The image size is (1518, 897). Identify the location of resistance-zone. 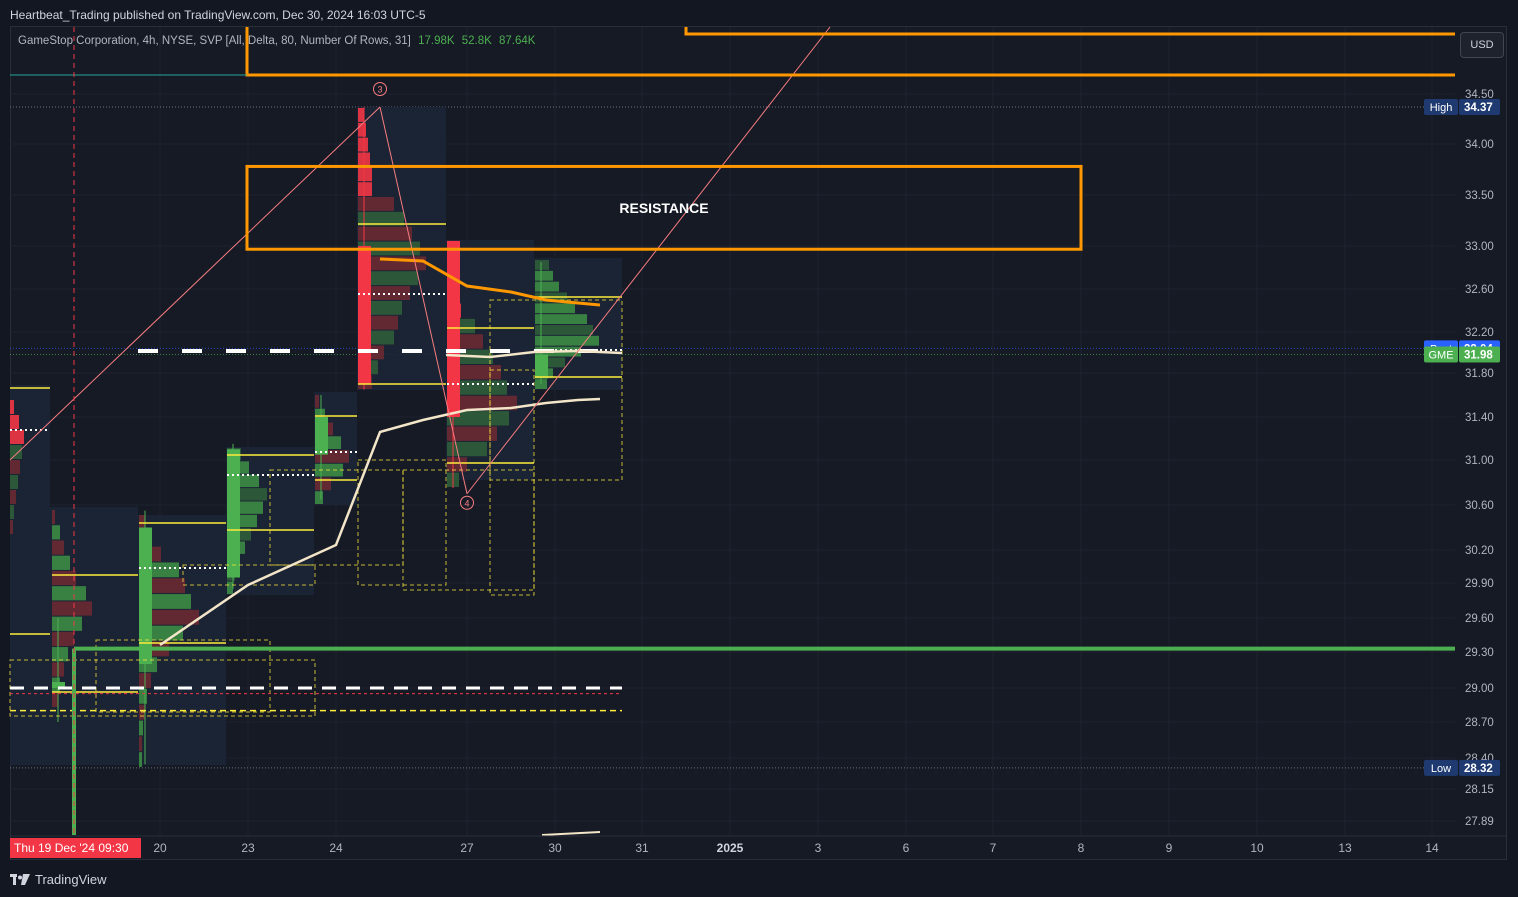
(664, 207).